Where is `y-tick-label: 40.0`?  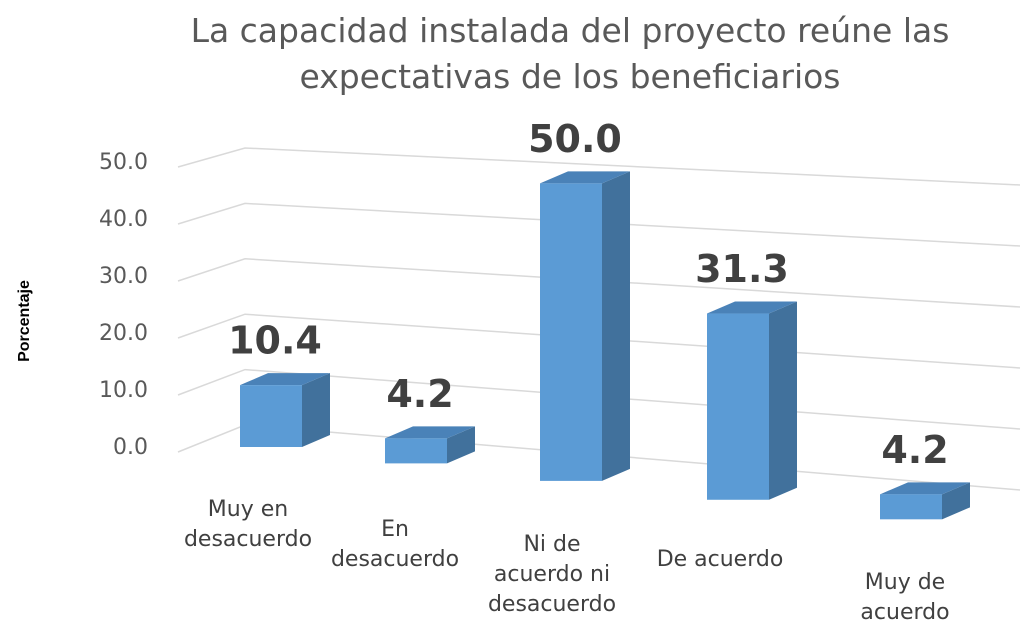 y-tick-label: 40.0 is located at coordinates (123, 219).